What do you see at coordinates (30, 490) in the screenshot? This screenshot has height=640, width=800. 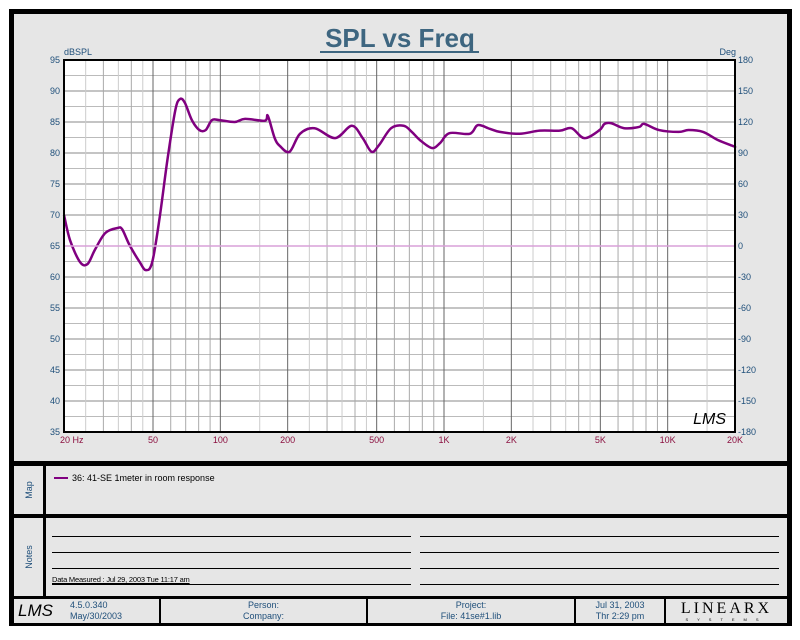 I see `map-label: Map` at bounding box center [30, 490].